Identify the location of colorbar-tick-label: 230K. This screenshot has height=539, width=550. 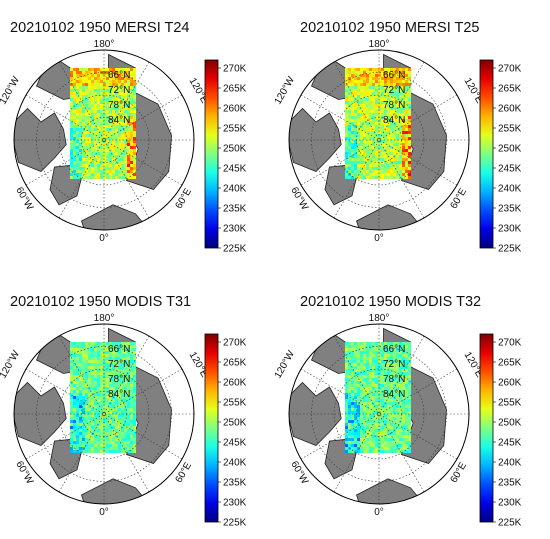
(510, 229).